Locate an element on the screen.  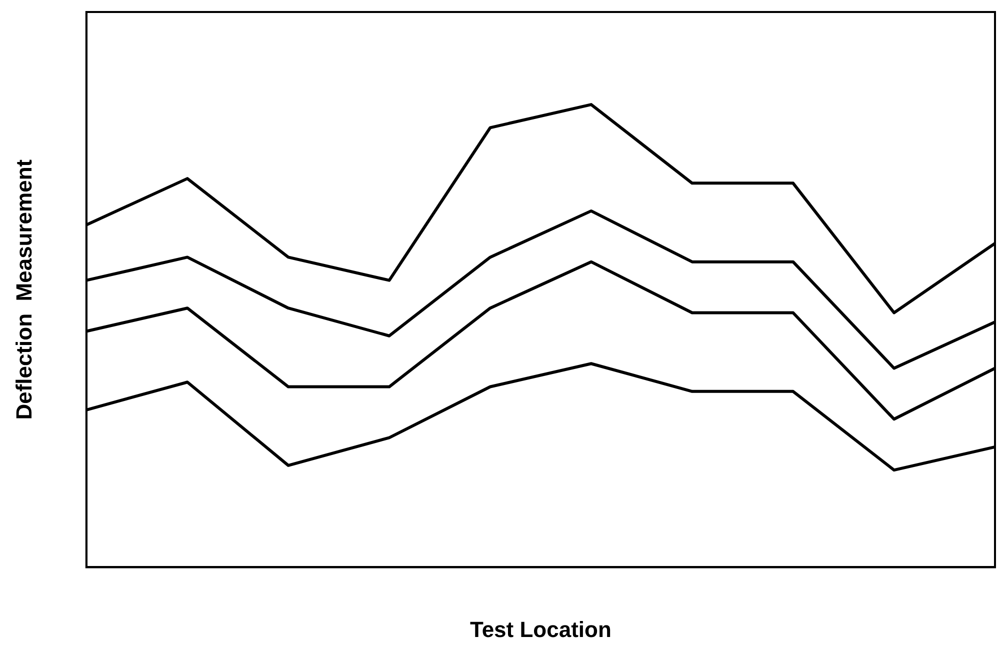
y-axis-title: Deflection Measurement is located at coordinates (23, 289).